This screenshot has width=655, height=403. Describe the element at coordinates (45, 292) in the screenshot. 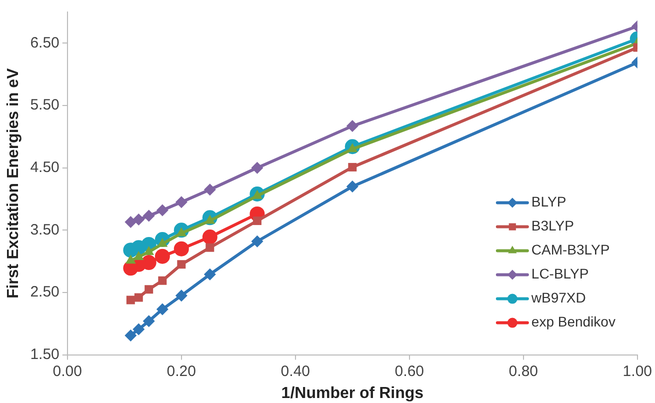

I see `y-tick-label: 2.50` at that location.